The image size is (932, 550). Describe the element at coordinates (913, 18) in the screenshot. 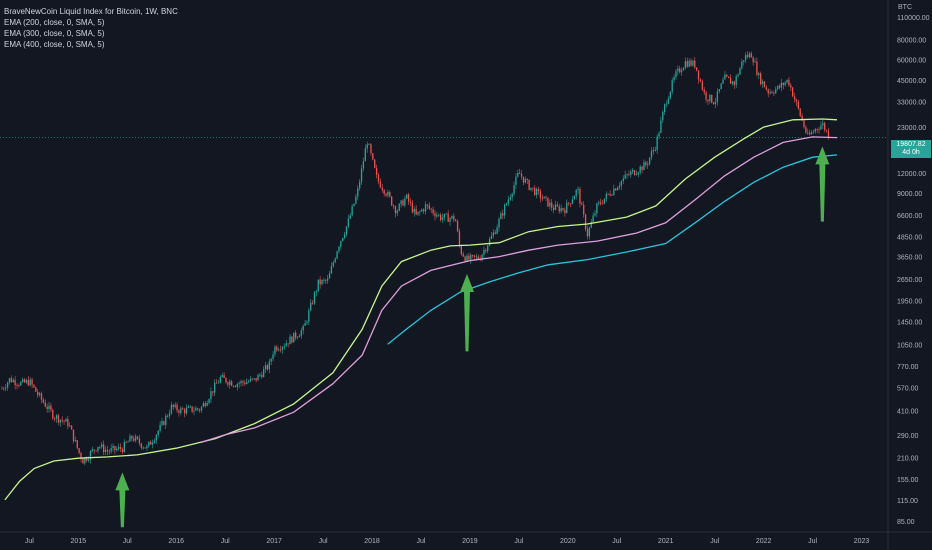

I see `y-tick-label: 110000.00` at that location.